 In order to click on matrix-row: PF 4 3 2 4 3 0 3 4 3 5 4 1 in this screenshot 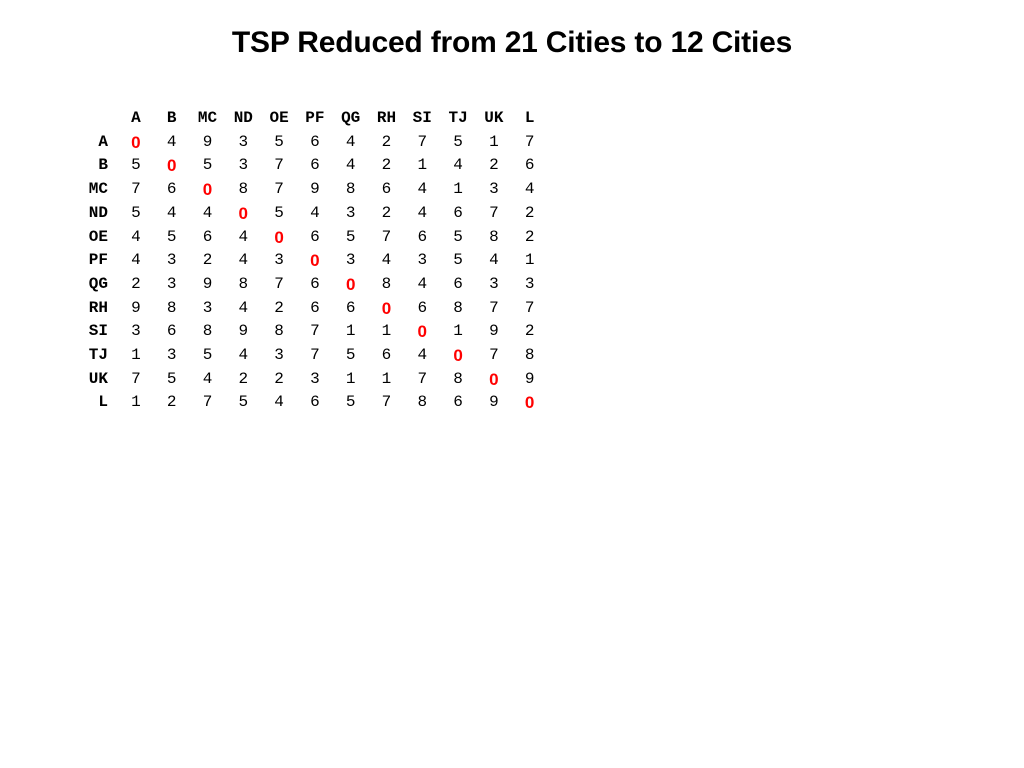, I will do `click(313, 261)`.